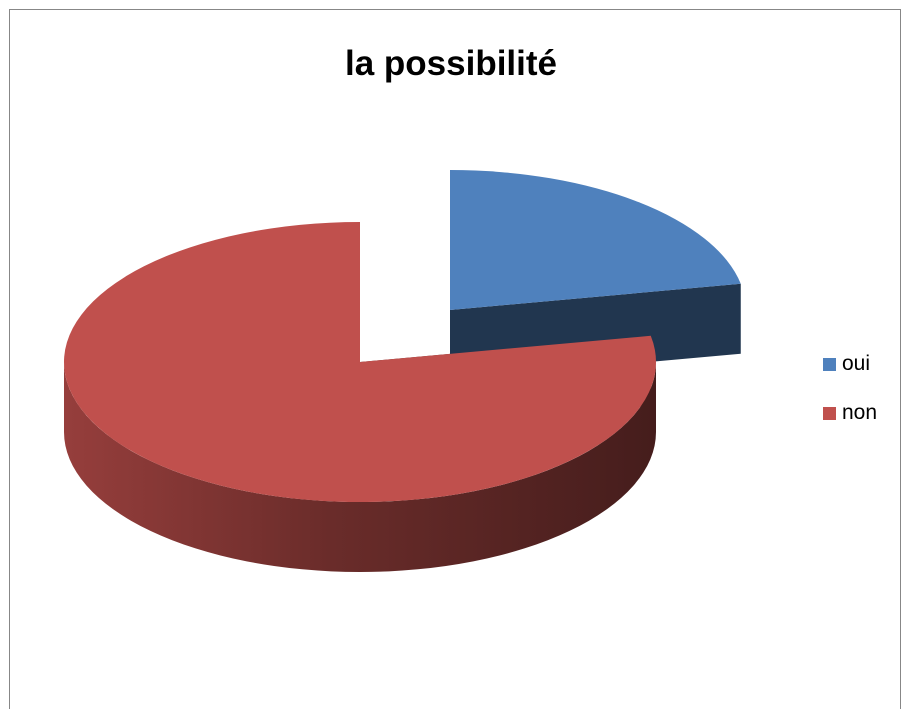  Describe the element at coordinates (860, 412) in the screenshot. I see `legend-label-non: non` at that location.